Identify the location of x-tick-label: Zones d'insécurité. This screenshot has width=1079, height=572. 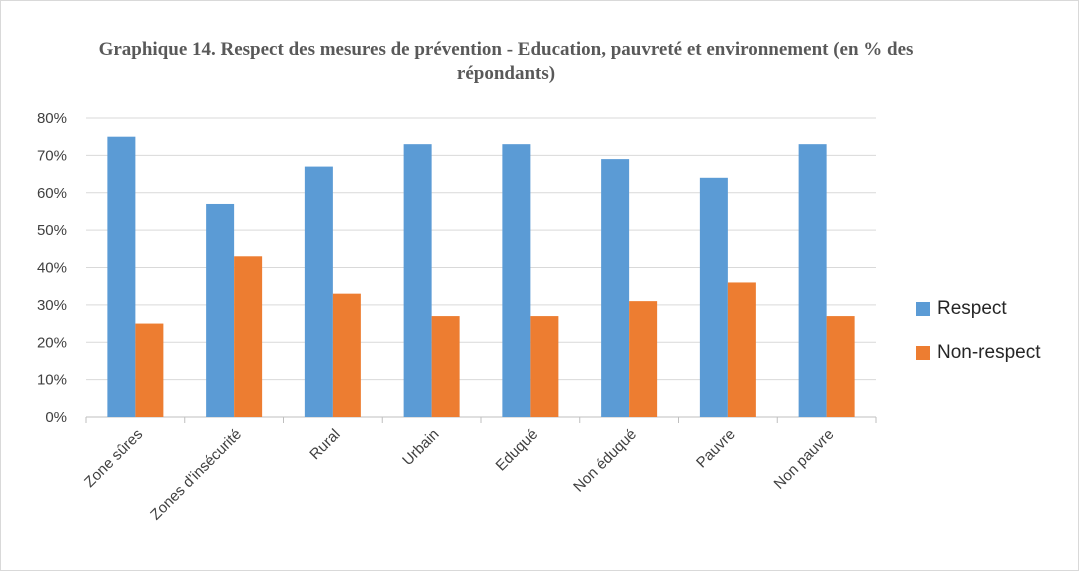
(196, 475).